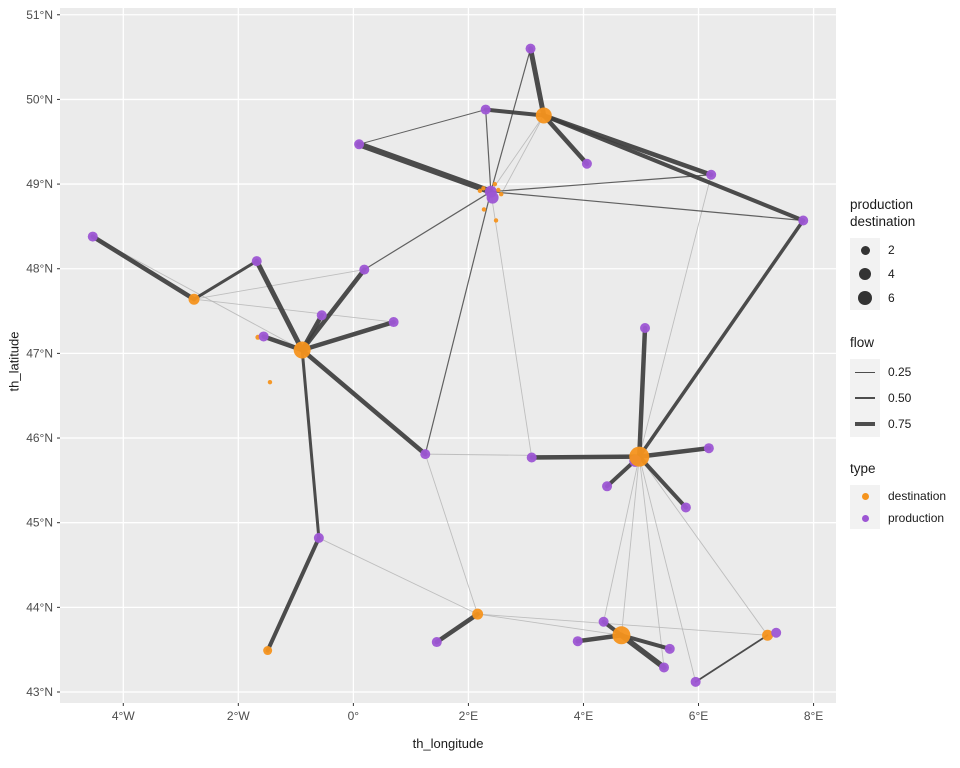  Describe the element at coordinates (238, 716) in the screenshot. I see `x-tick-label: 2°W` at that location.